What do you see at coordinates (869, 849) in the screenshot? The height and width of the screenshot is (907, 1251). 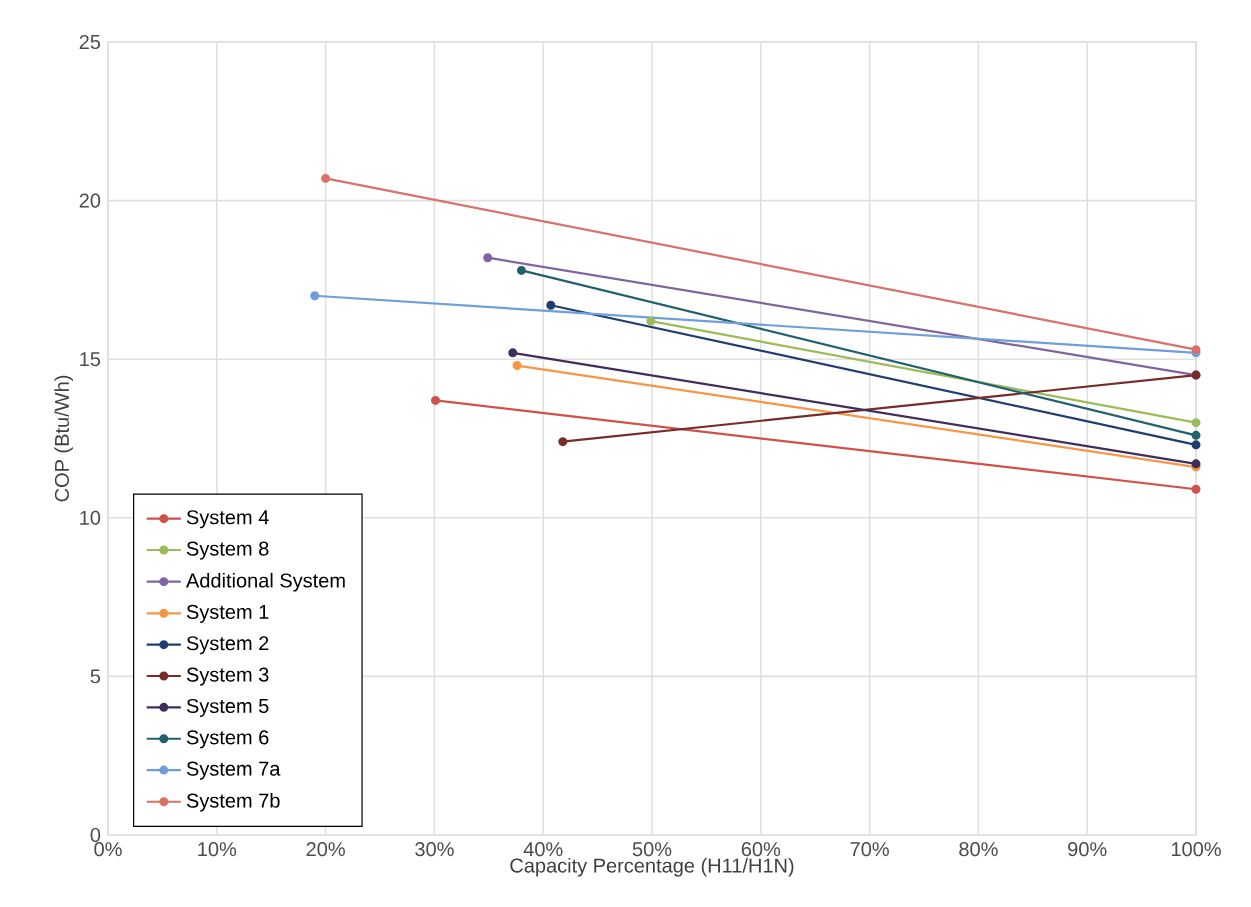 I see `x-tick-label: 70%` at bounding box center [869, 849].